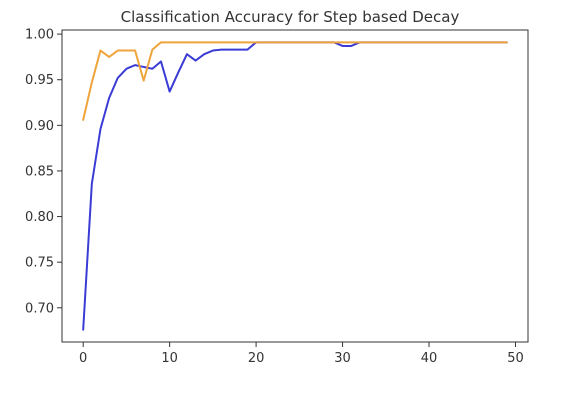 The height and width of the screenshot is (418, 563). I want to click on x-tick-label: 10, so click(169, 358).